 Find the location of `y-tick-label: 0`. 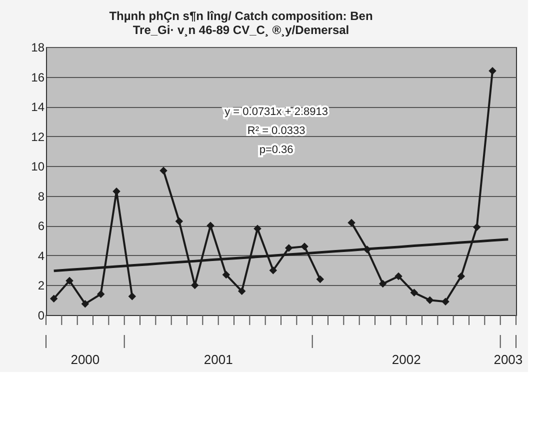

y-tick-label: 0 is located at coordinates (41, 315).